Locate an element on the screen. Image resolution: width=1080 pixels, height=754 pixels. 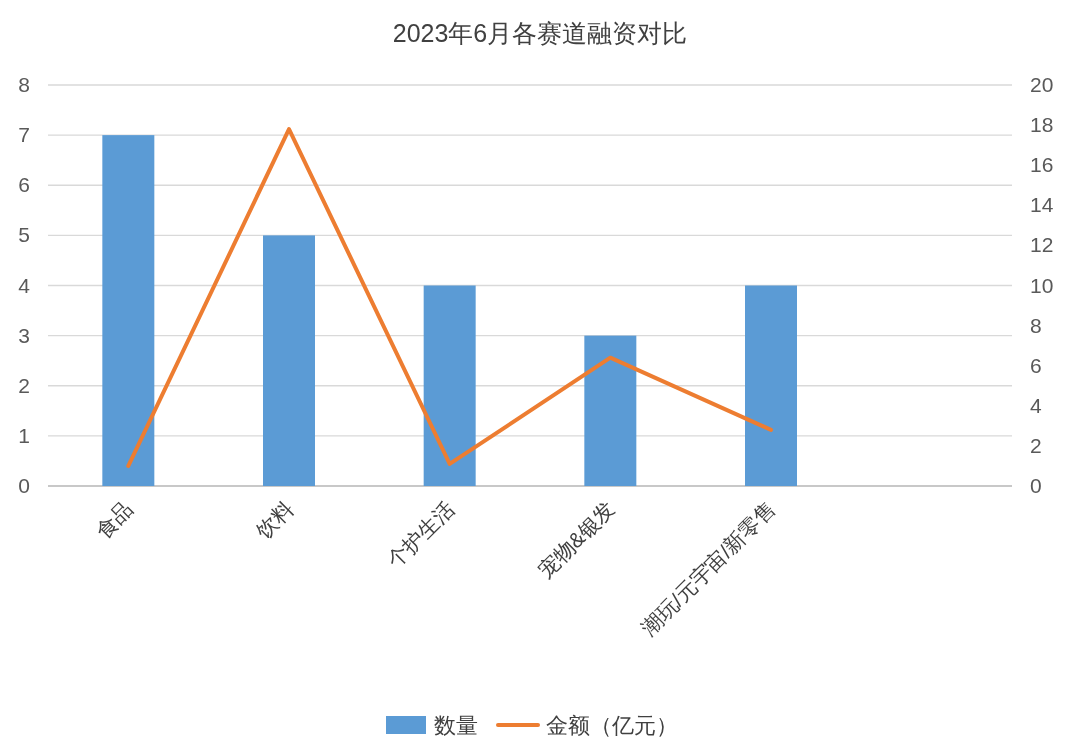
y2-tick-label: 2 is located at coordinates (1036, 445).